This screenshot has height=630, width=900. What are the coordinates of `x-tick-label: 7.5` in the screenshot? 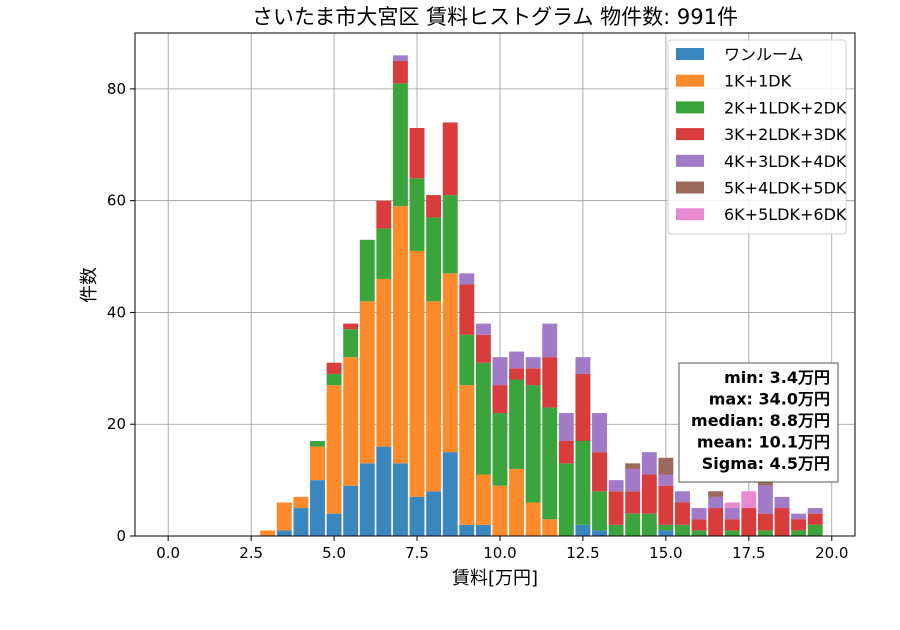 It's located at (417, 553).